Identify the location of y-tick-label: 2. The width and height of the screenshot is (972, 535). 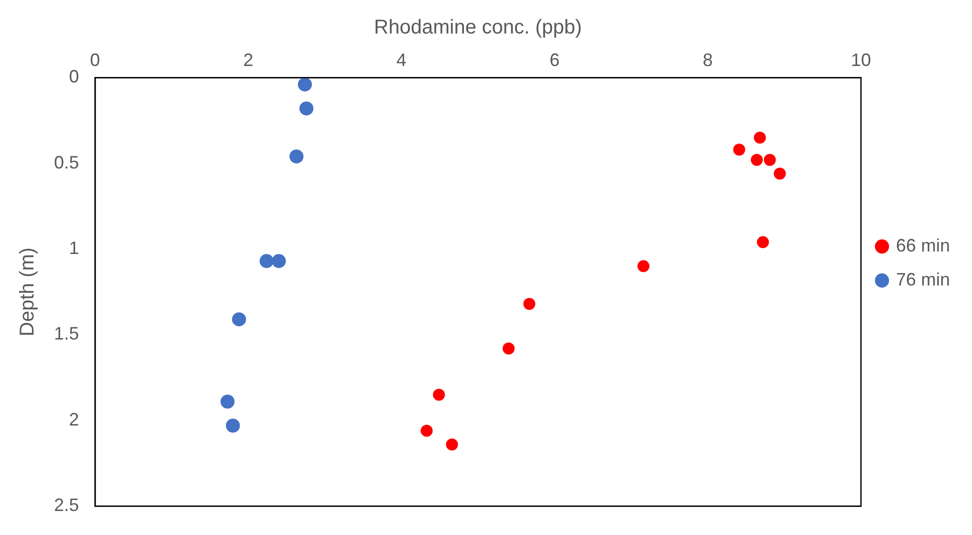
(74, 419).